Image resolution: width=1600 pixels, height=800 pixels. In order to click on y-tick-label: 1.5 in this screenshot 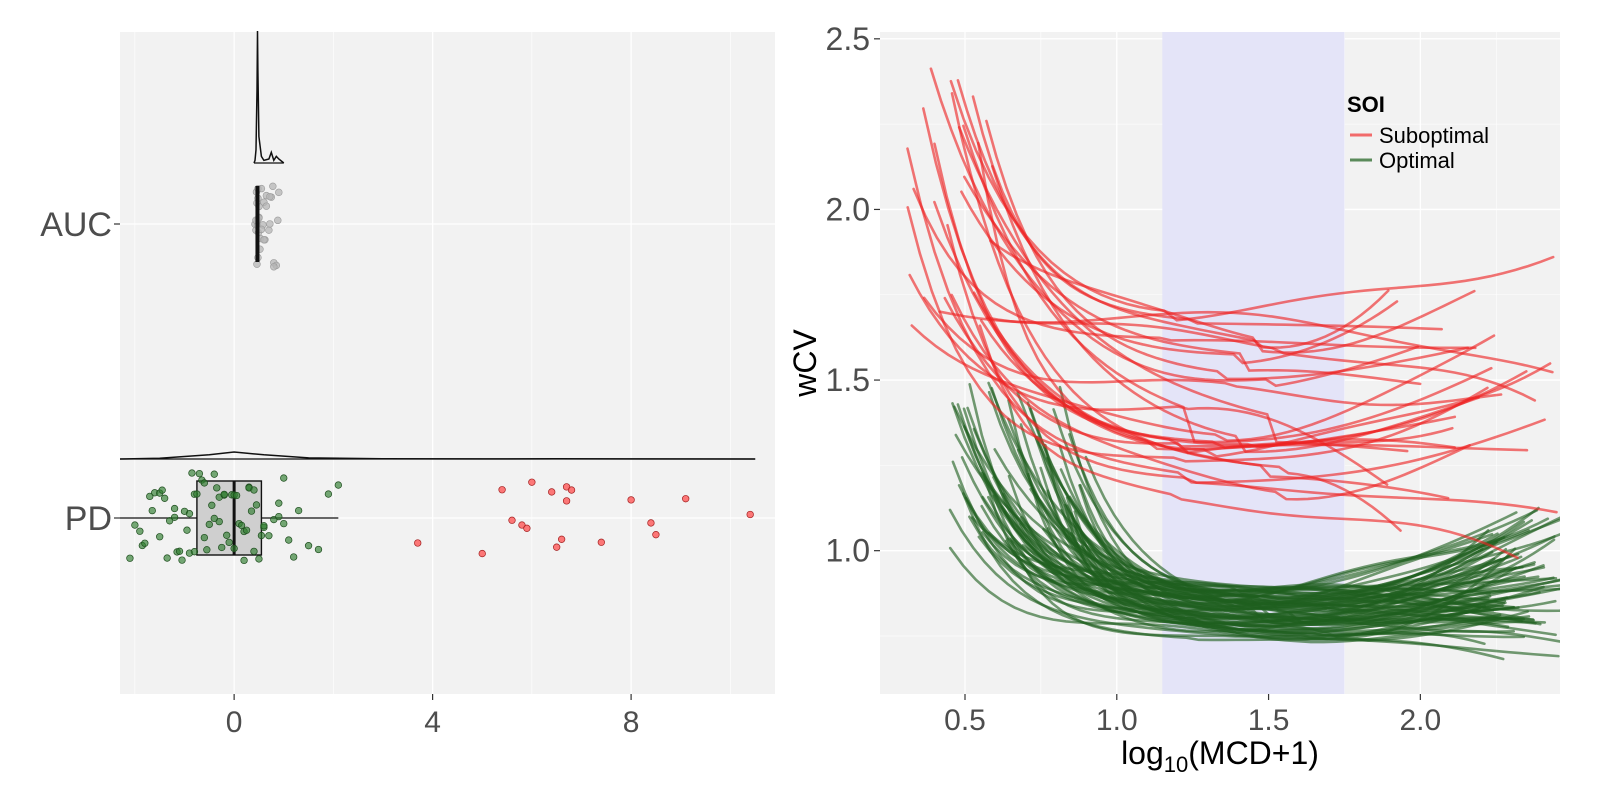, I will do `click(848, 380)`.